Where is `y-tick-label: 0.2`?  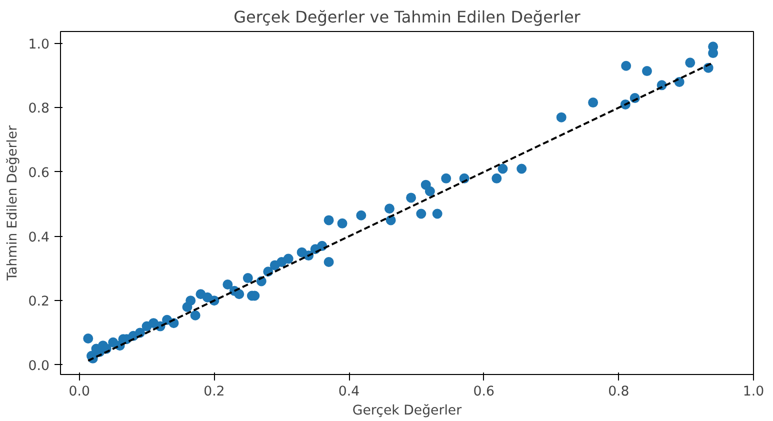
y-tick-label: 0.2 is located at coordinates (39, 302).